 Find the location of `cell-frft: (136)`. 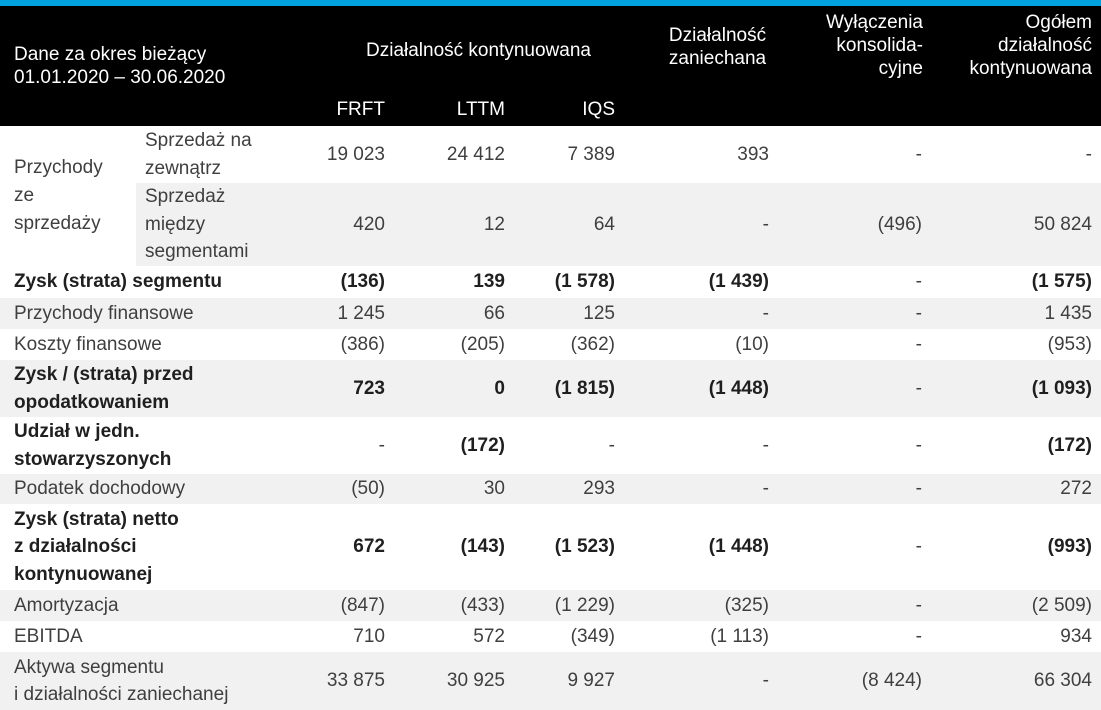

cell-frft: (136) is located at coordinates (362, 282).